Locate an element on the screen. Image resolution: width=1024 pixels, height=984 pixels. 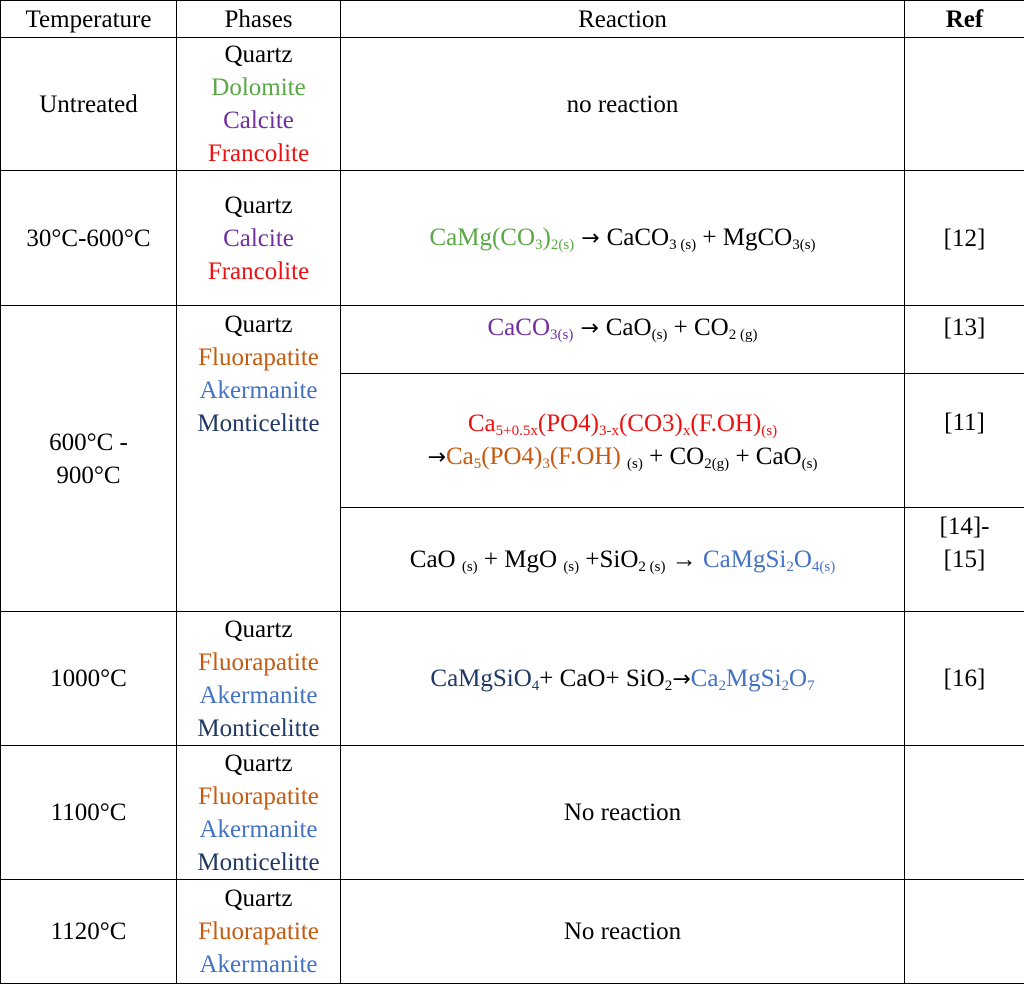
ref-cell: [13] is located at coordinates (964, 340).